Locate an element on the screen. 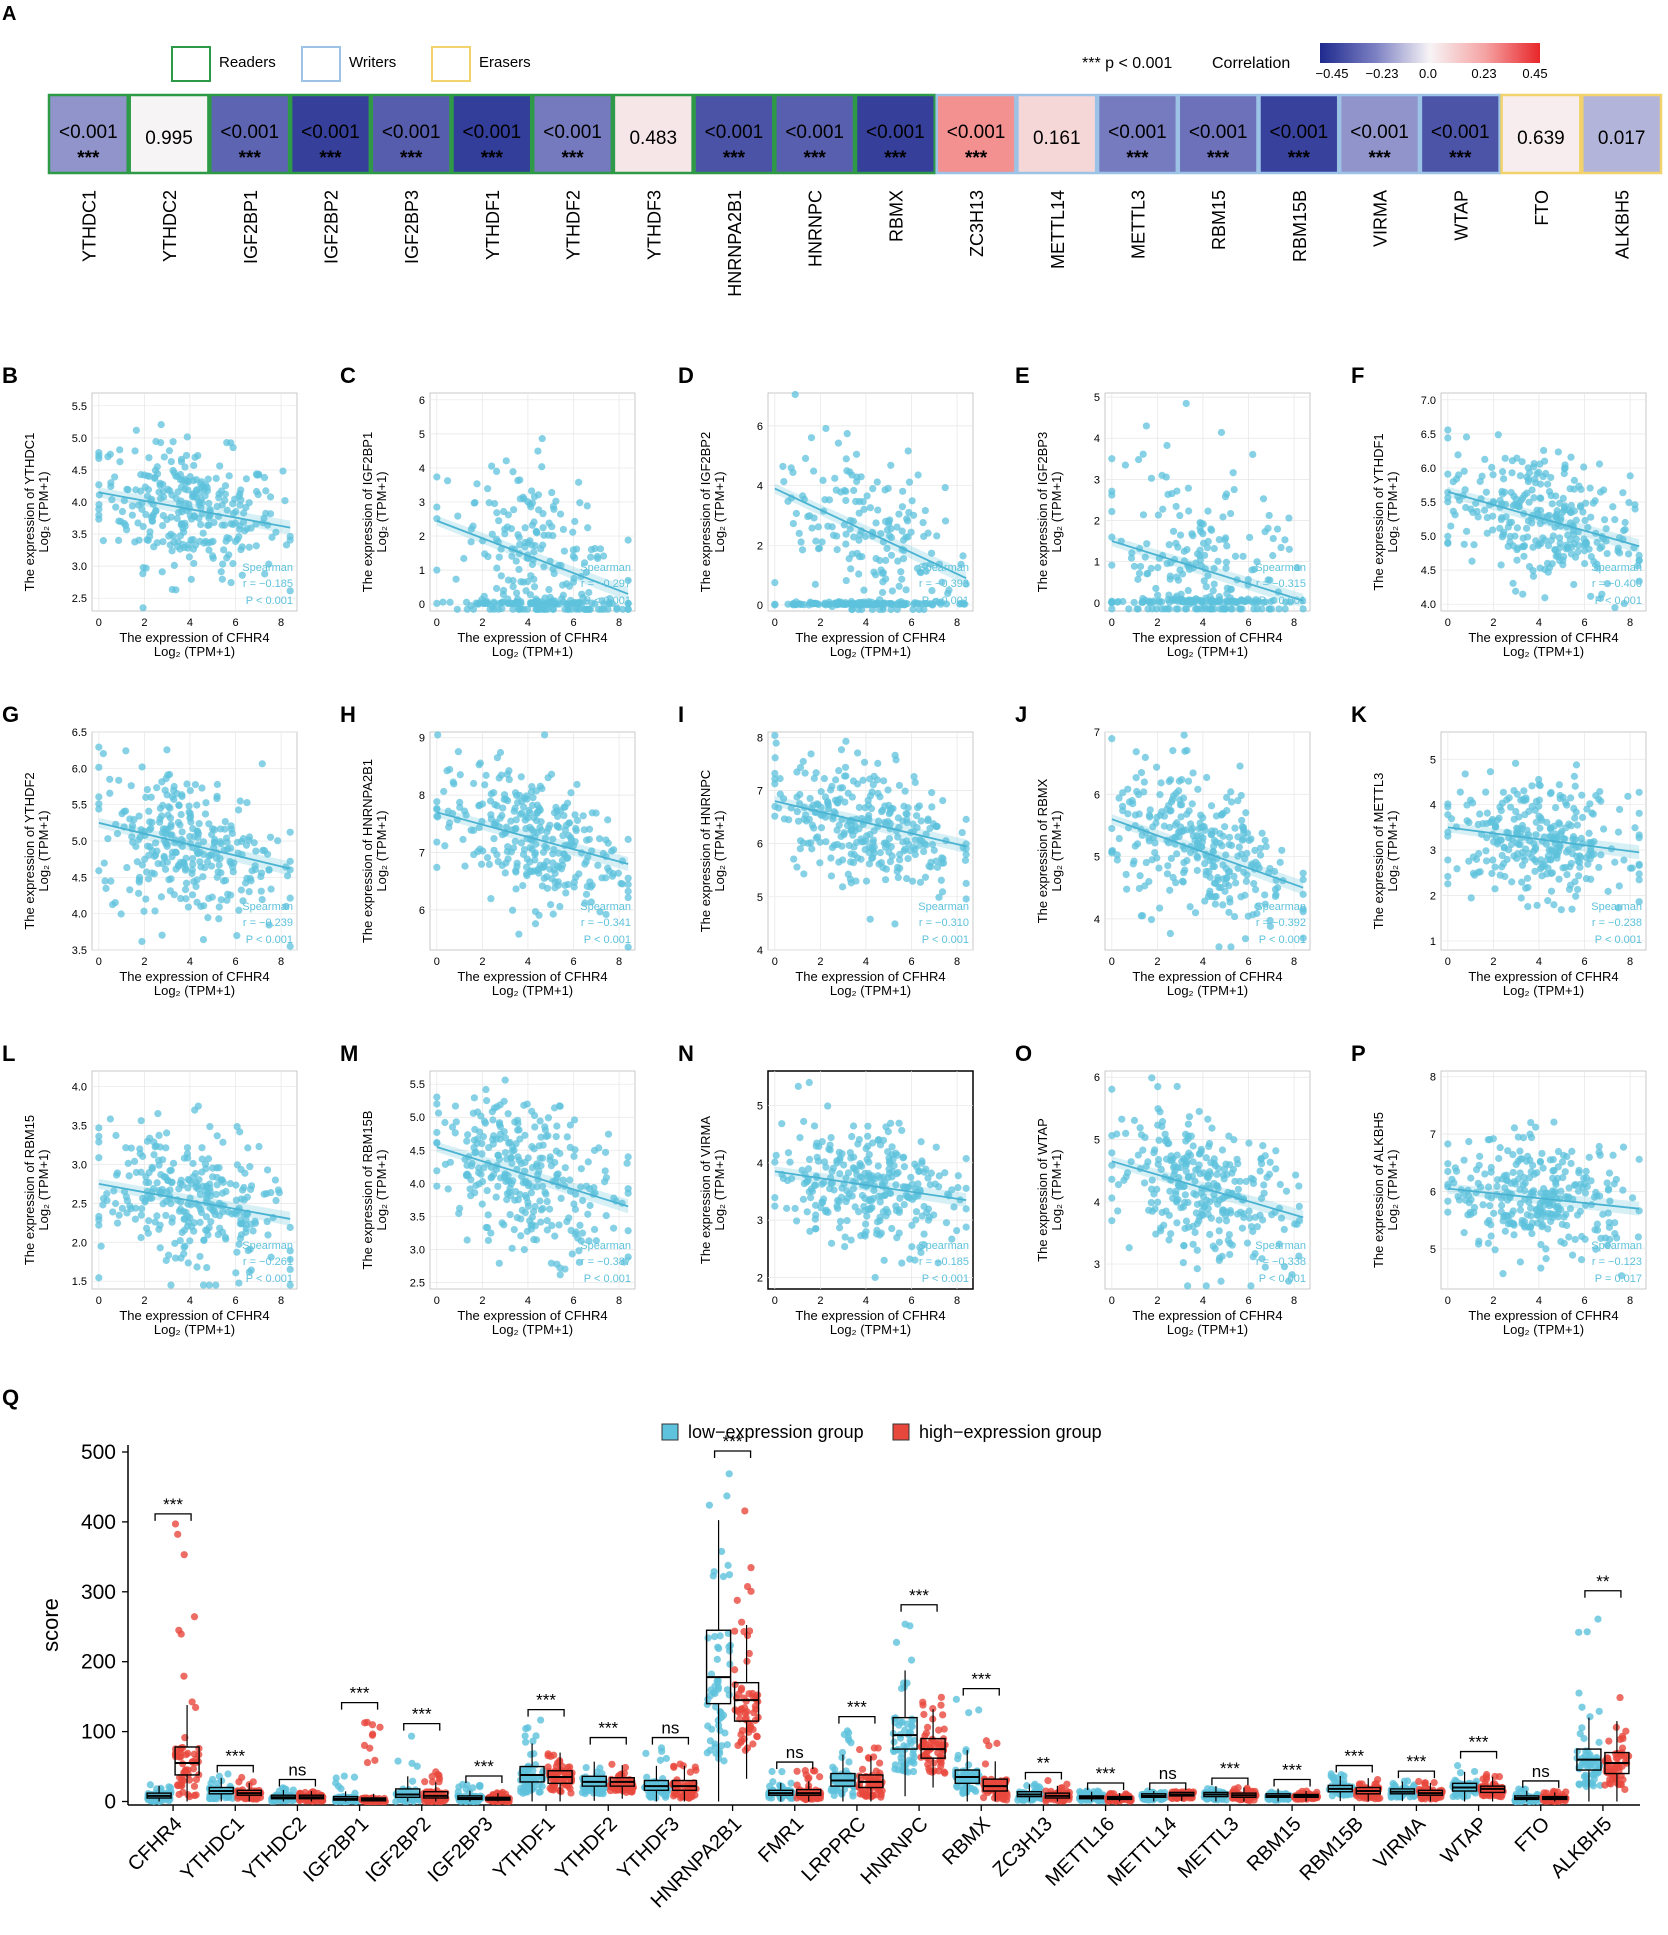 This screenshot has height=1935, width=1668. panel-letter: N is located at coordinates (686, 1053).